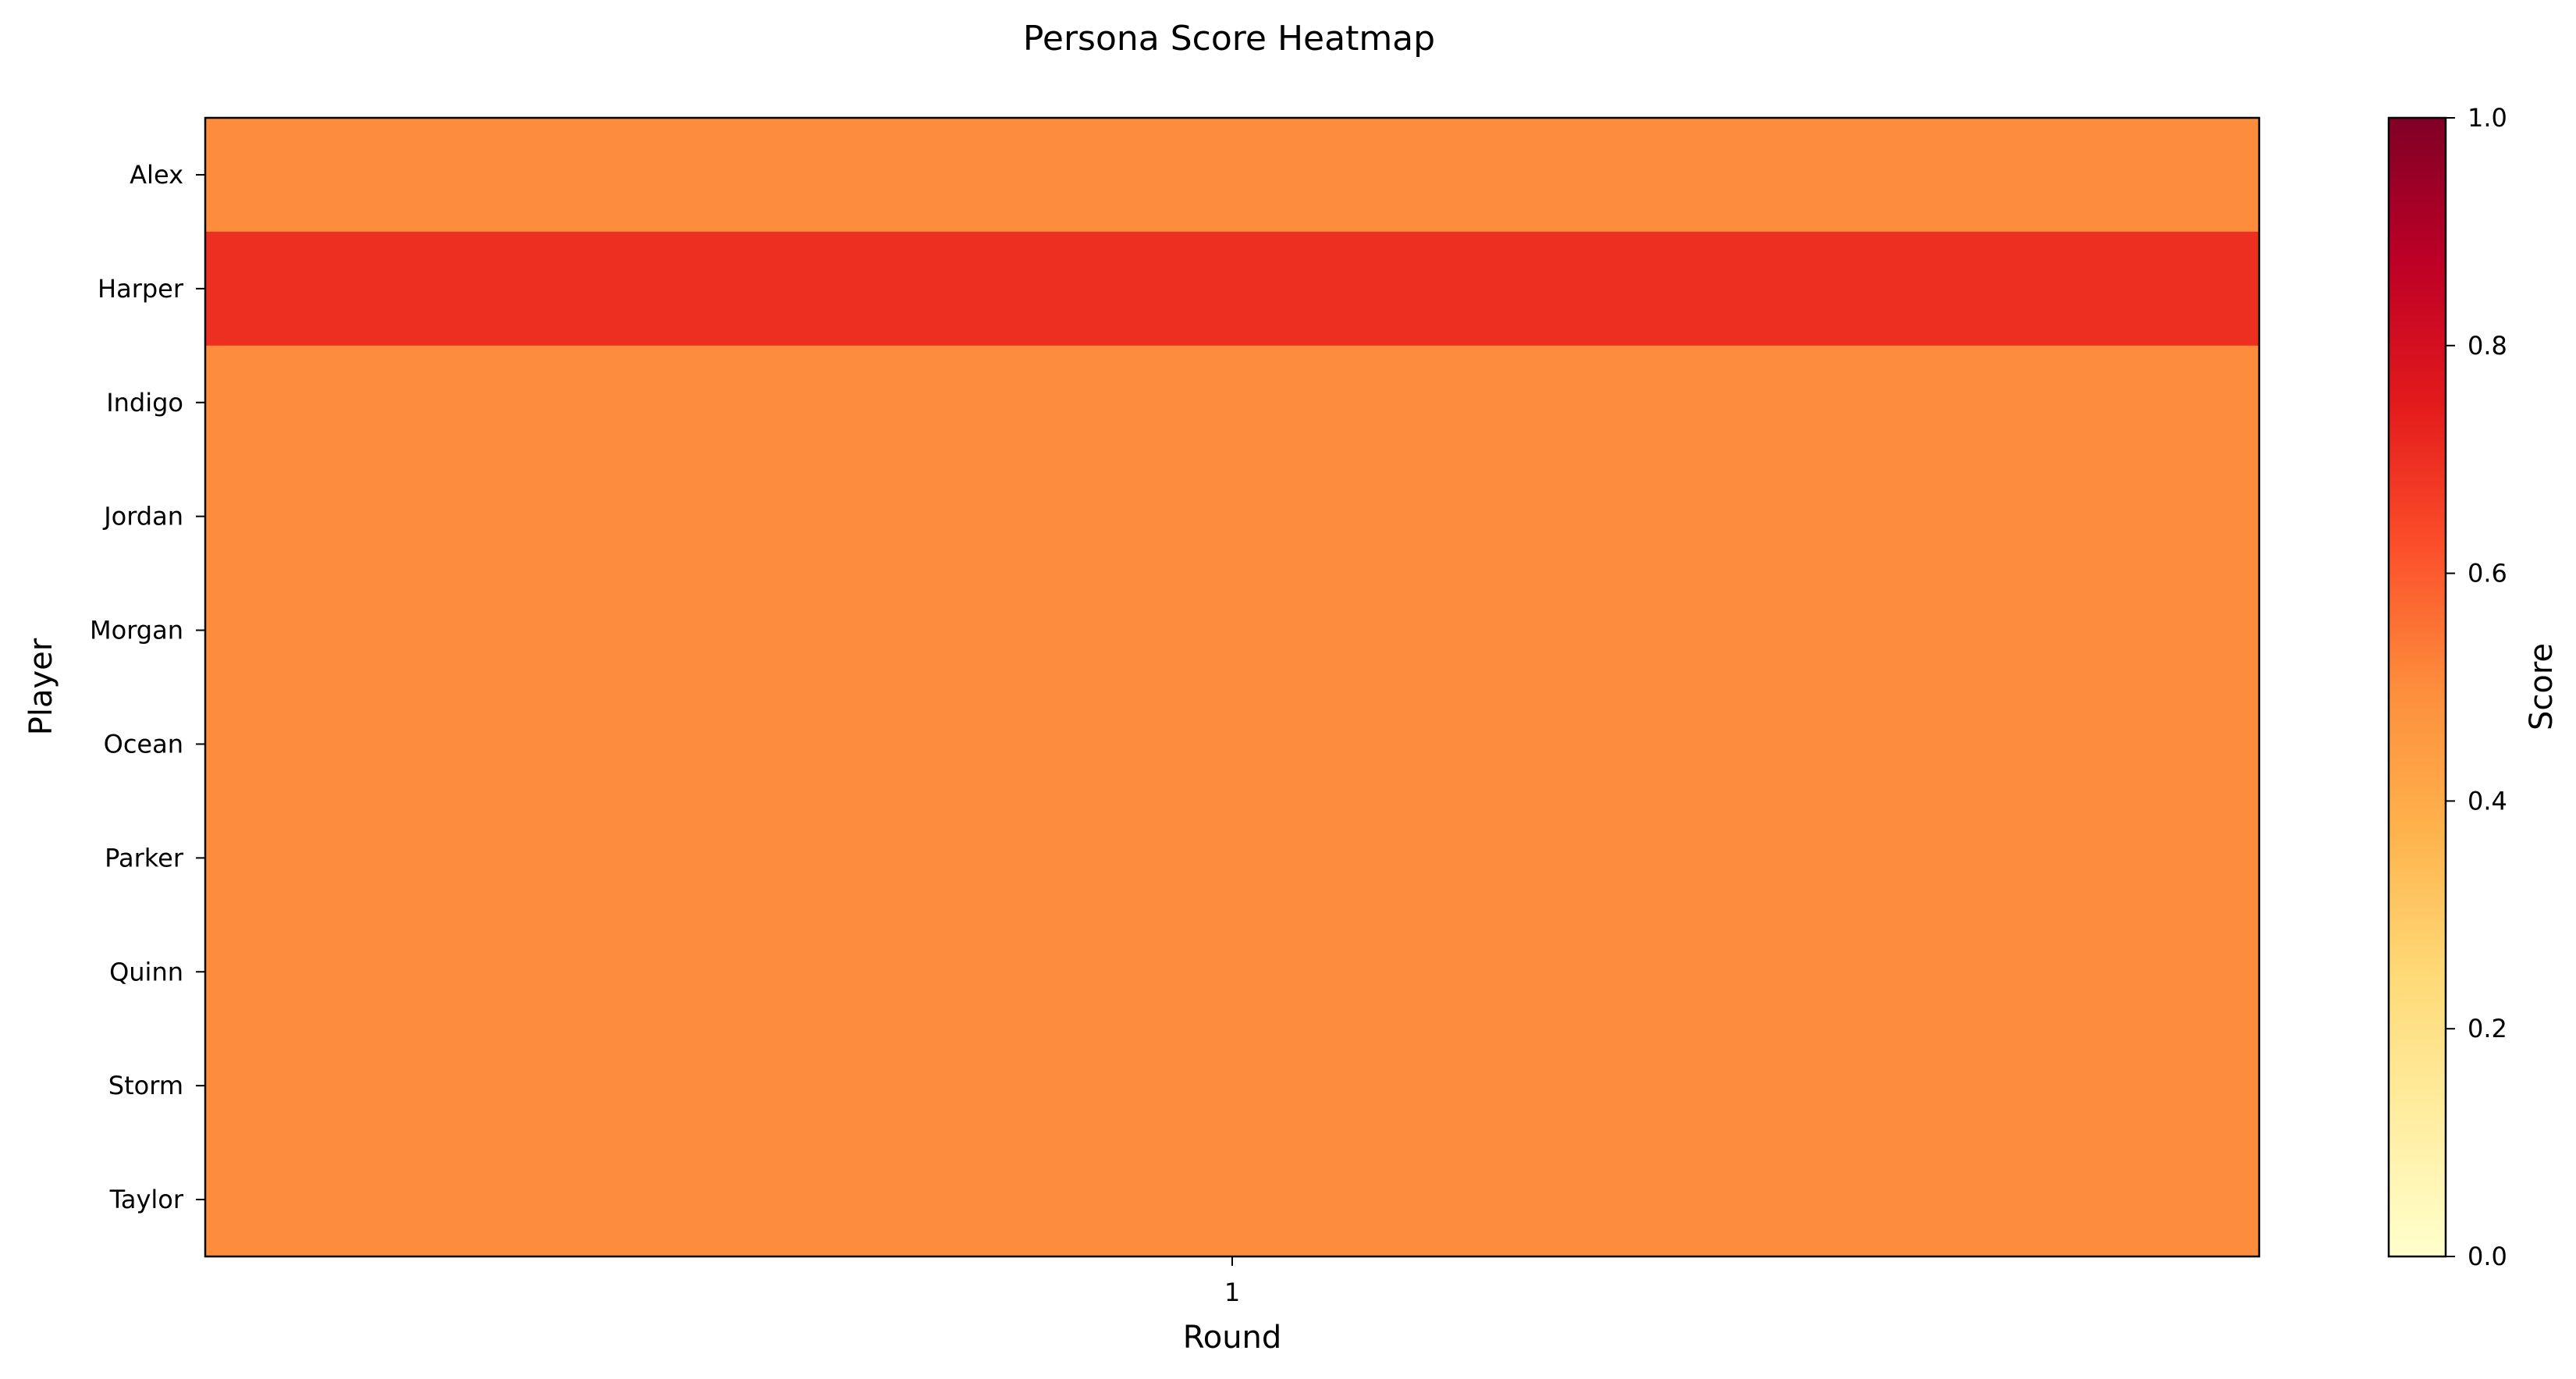 The width and height of the screenshot is (2576, 1379). I want to click on colorbar: 0.0 0.2 0.4 0.6 0.8 1.0 Score, so click(2473, 687).